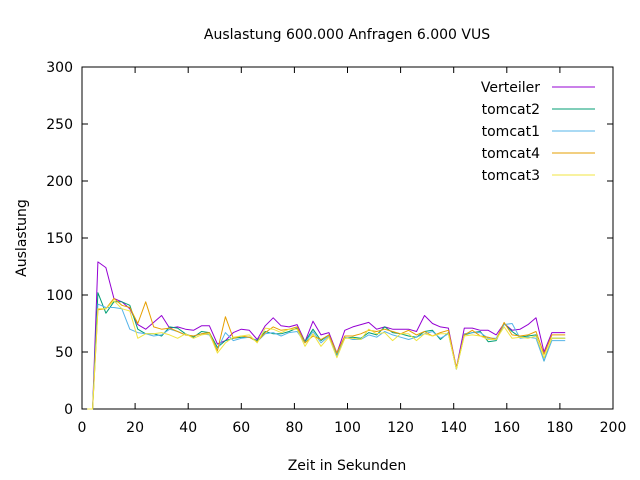 Image resolution: width=640 pixels, height=480 pixels. What do you see at coordinates (506, 428) in the screenshot?
I see `x-tick-label: 160` at bounding box center [506, 428].